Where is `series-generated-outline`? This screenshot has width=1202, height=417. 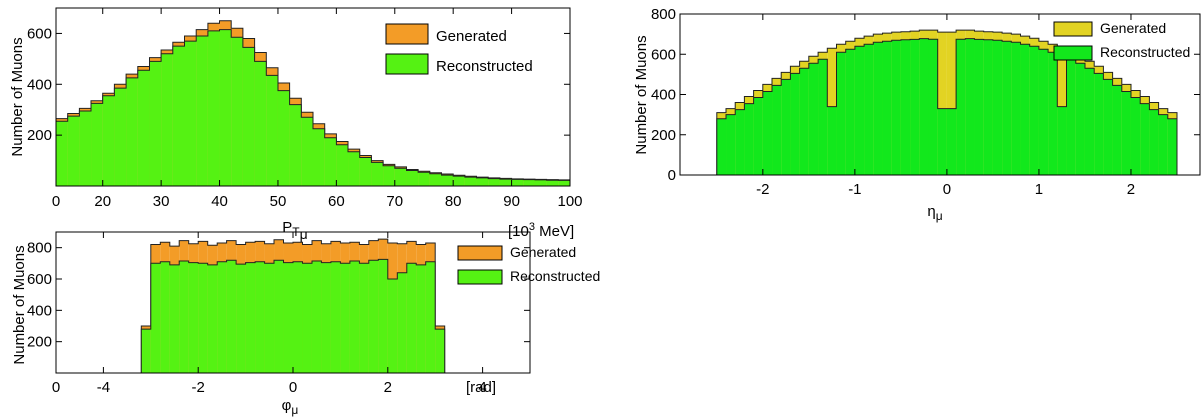
series-generated-outline is located at coordinates (947, 102).